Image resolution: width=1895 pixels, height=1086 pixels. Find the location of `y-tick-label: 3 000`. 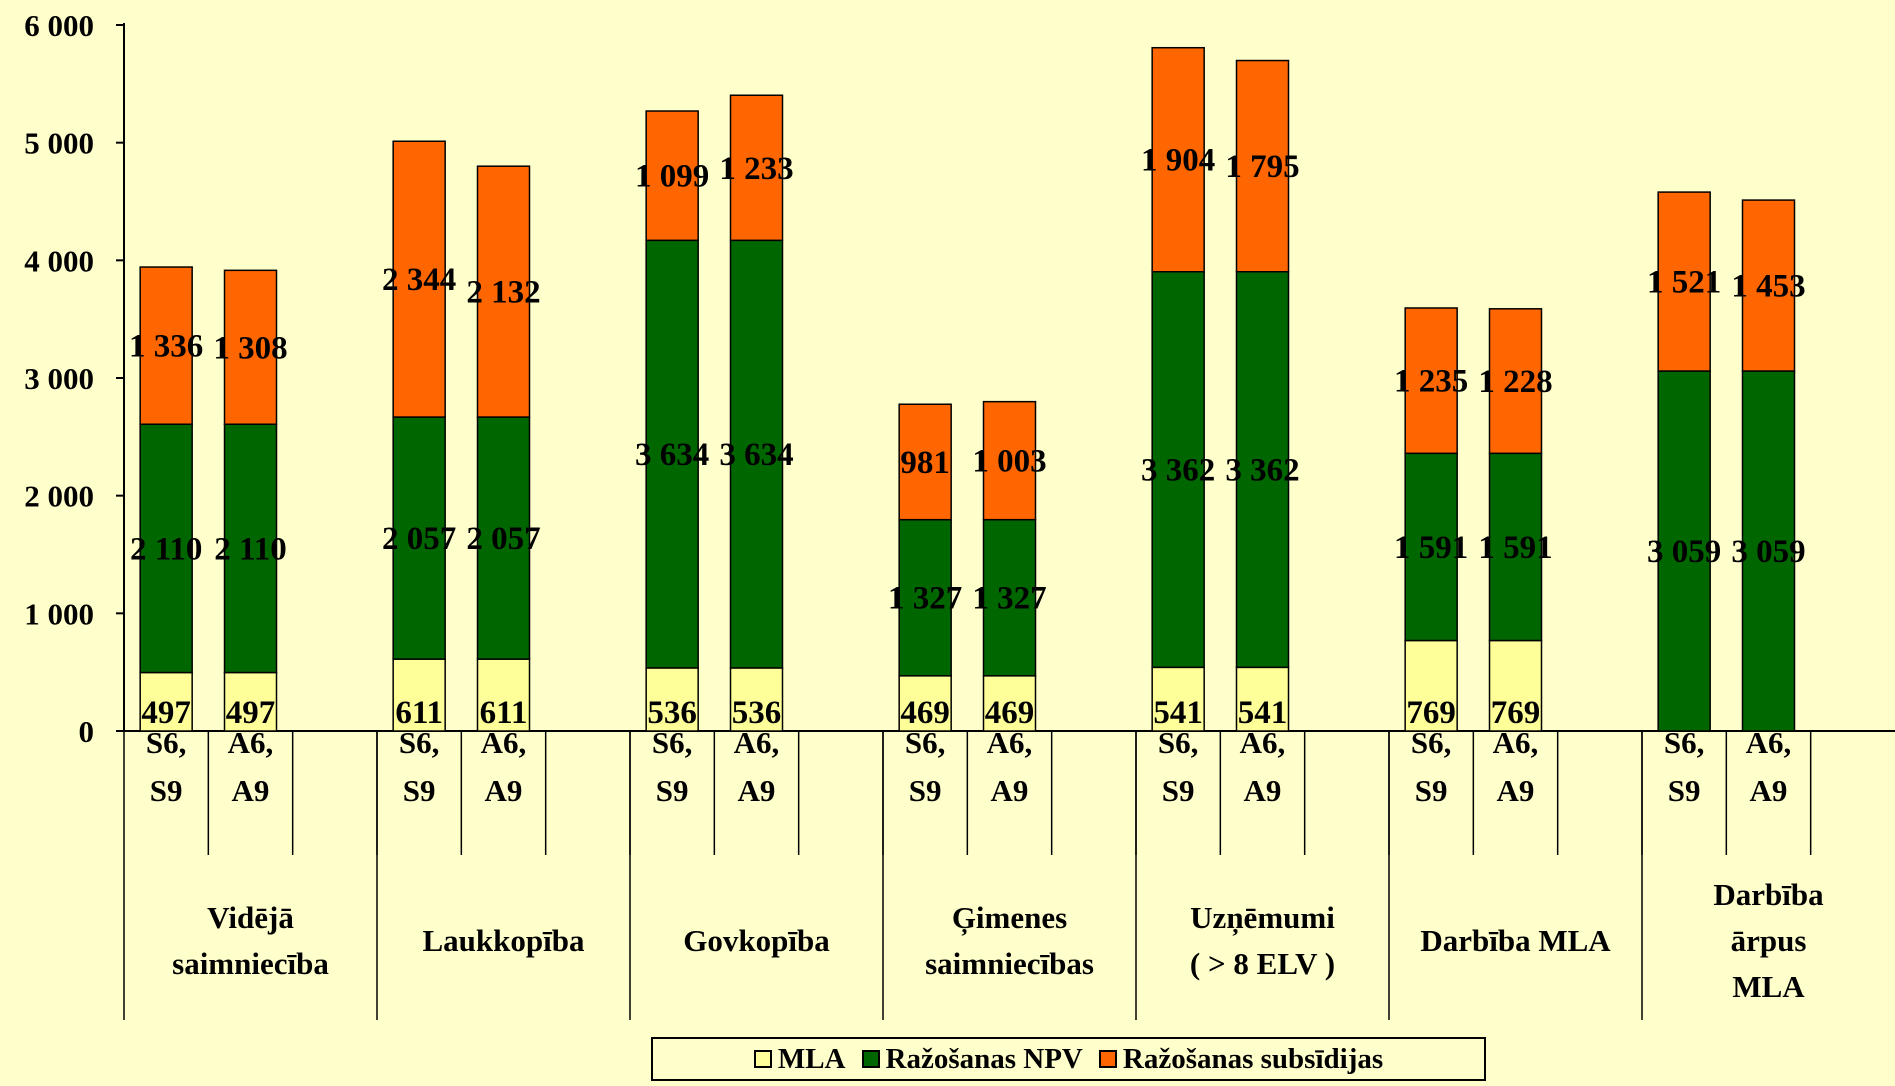

y-tick-label: 3 000 is located at coordinates (59, 378).